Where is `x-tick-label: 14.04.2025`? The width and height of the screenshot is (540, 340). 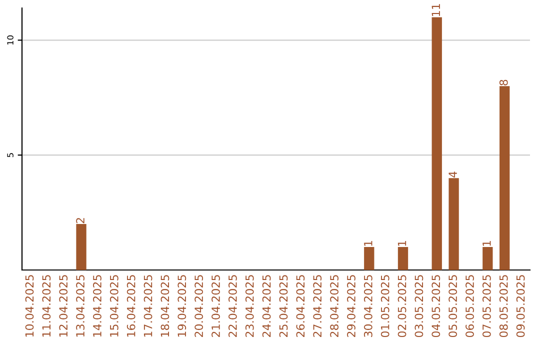
x-tick-label: 14.04.2025 is located at coordinates (97, 306).